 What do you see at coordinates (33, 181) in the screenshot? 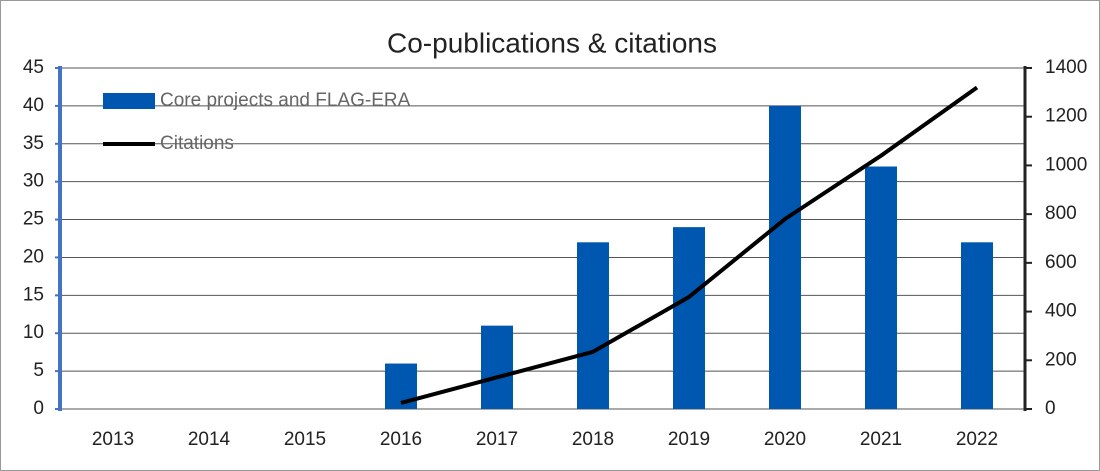
I see `y-tick-label: 30` at bounding box center [33, 181].